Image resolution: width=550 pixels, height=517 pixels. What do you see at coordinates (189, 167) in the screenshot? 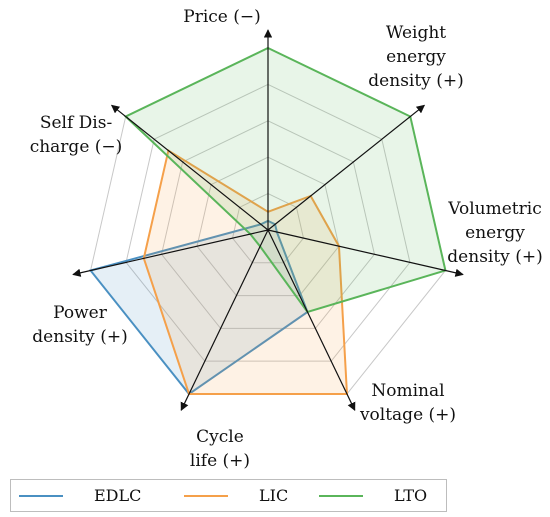
I see `axis-selfdischarge` at bounding box center [189, 167].